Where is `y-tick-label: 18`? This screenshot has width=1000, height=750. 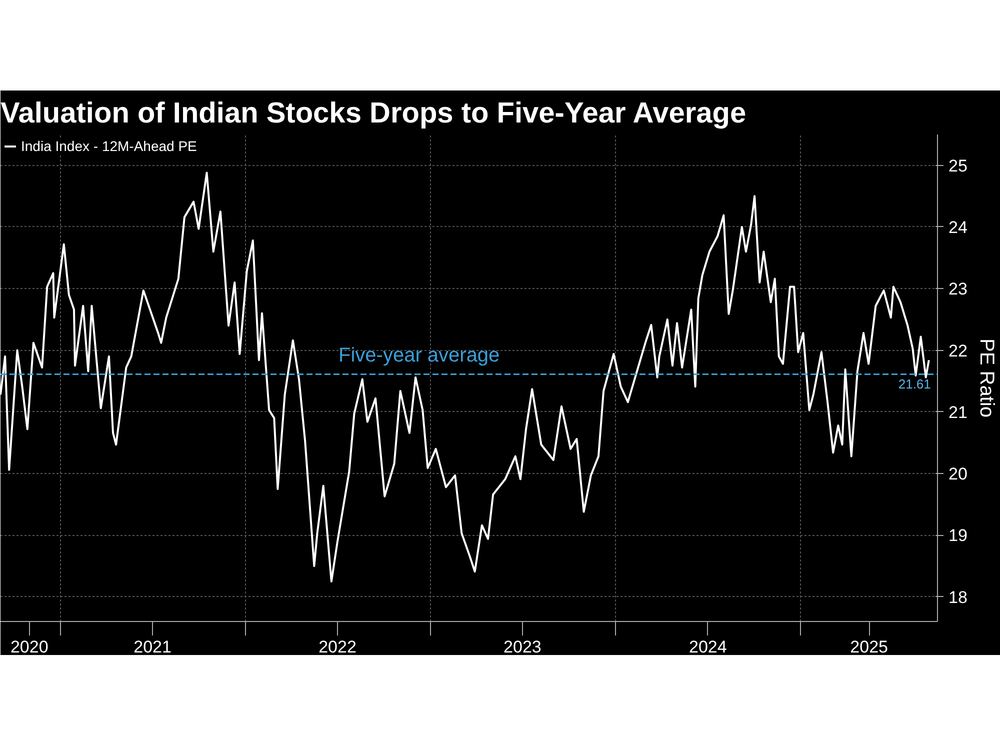 y-tick-label: 18 is located at coordinates (958, 597).